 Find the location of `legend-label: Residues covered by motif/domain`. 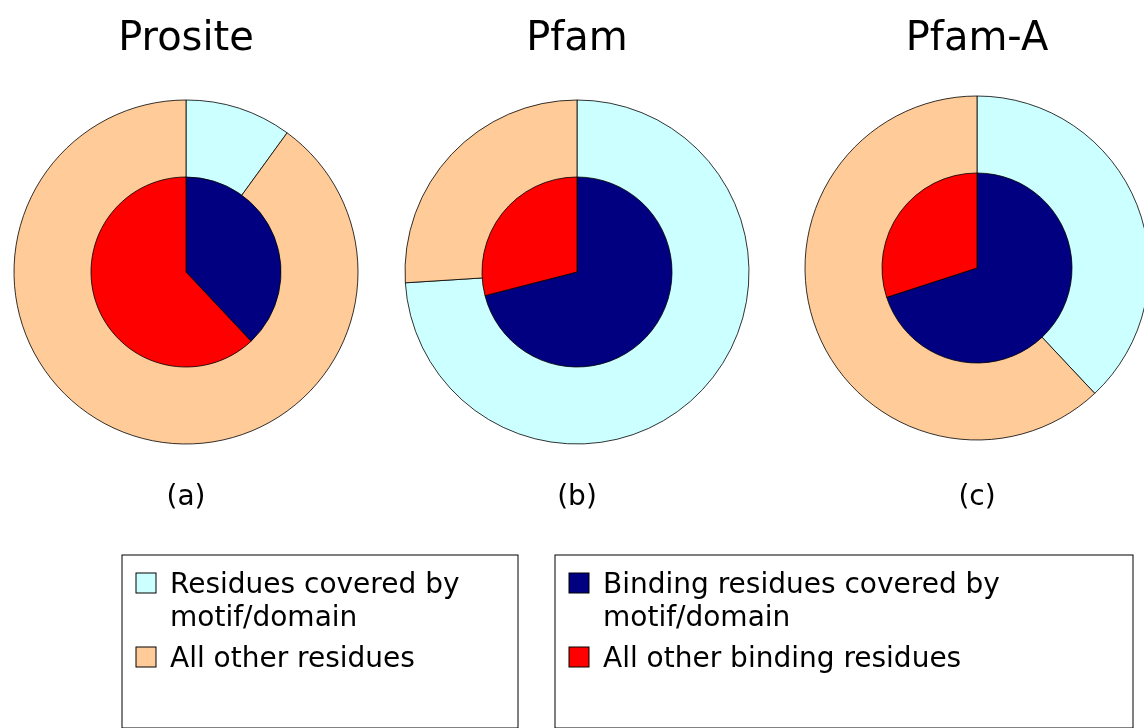

legend-label: Residues covered by motif/domain is located at coordinates (315, 600).